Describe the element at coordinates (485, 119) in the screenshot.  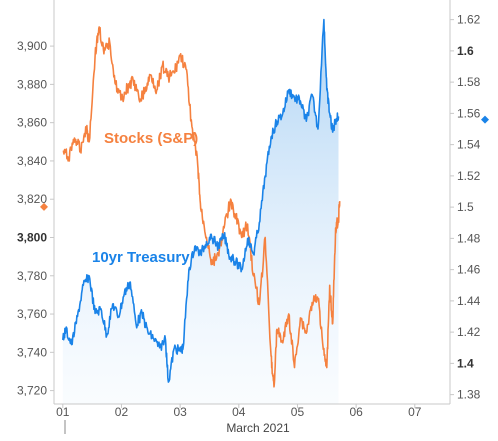
I see `treasury-last-value-marker` at that location.